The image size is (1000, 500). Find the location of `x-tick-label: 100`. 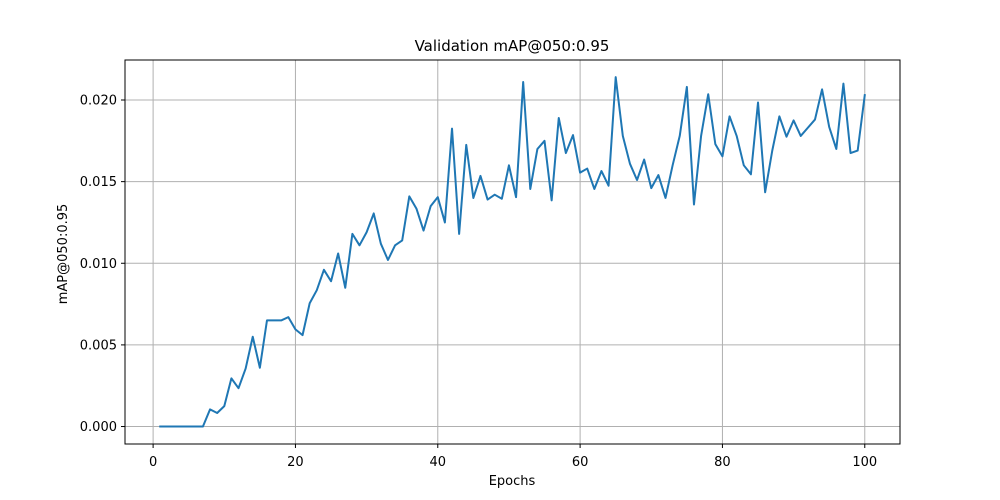

x-tick-label: 100 is located at coordinates (864, 462).